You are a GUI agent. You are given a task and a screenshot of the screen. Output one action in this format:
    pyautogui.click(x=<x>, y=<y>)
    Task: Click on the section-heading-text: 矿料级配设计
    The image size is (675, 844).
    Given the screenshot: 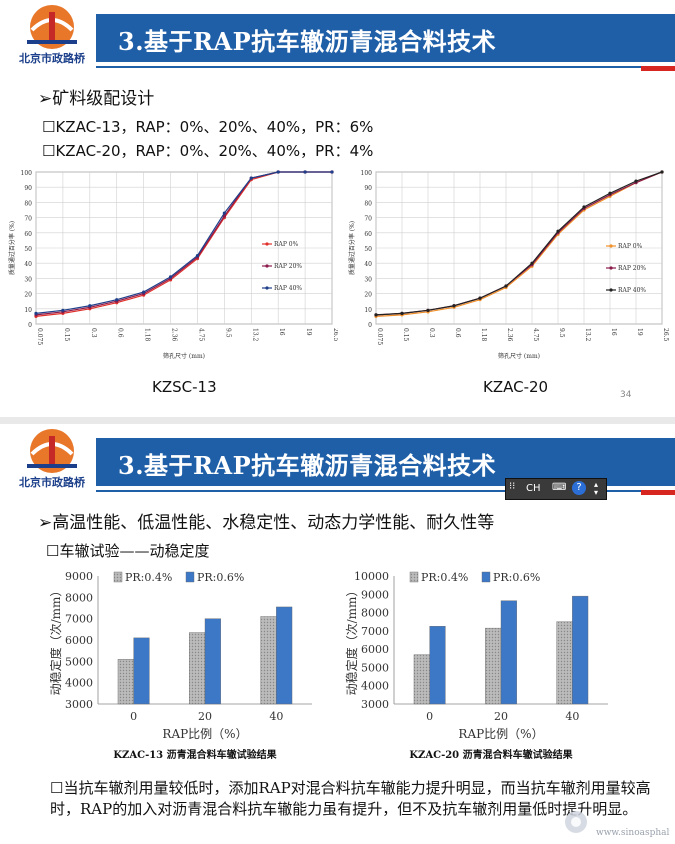 What is the action you would take?
    pyautogui.click(x=103, y=99)
    